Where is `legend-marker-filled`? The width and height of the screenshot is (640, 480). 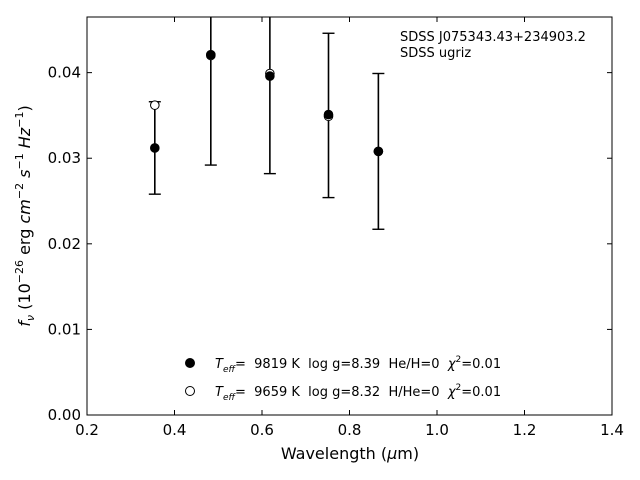 legend-marker-filled is located at coordinates (190, 363).